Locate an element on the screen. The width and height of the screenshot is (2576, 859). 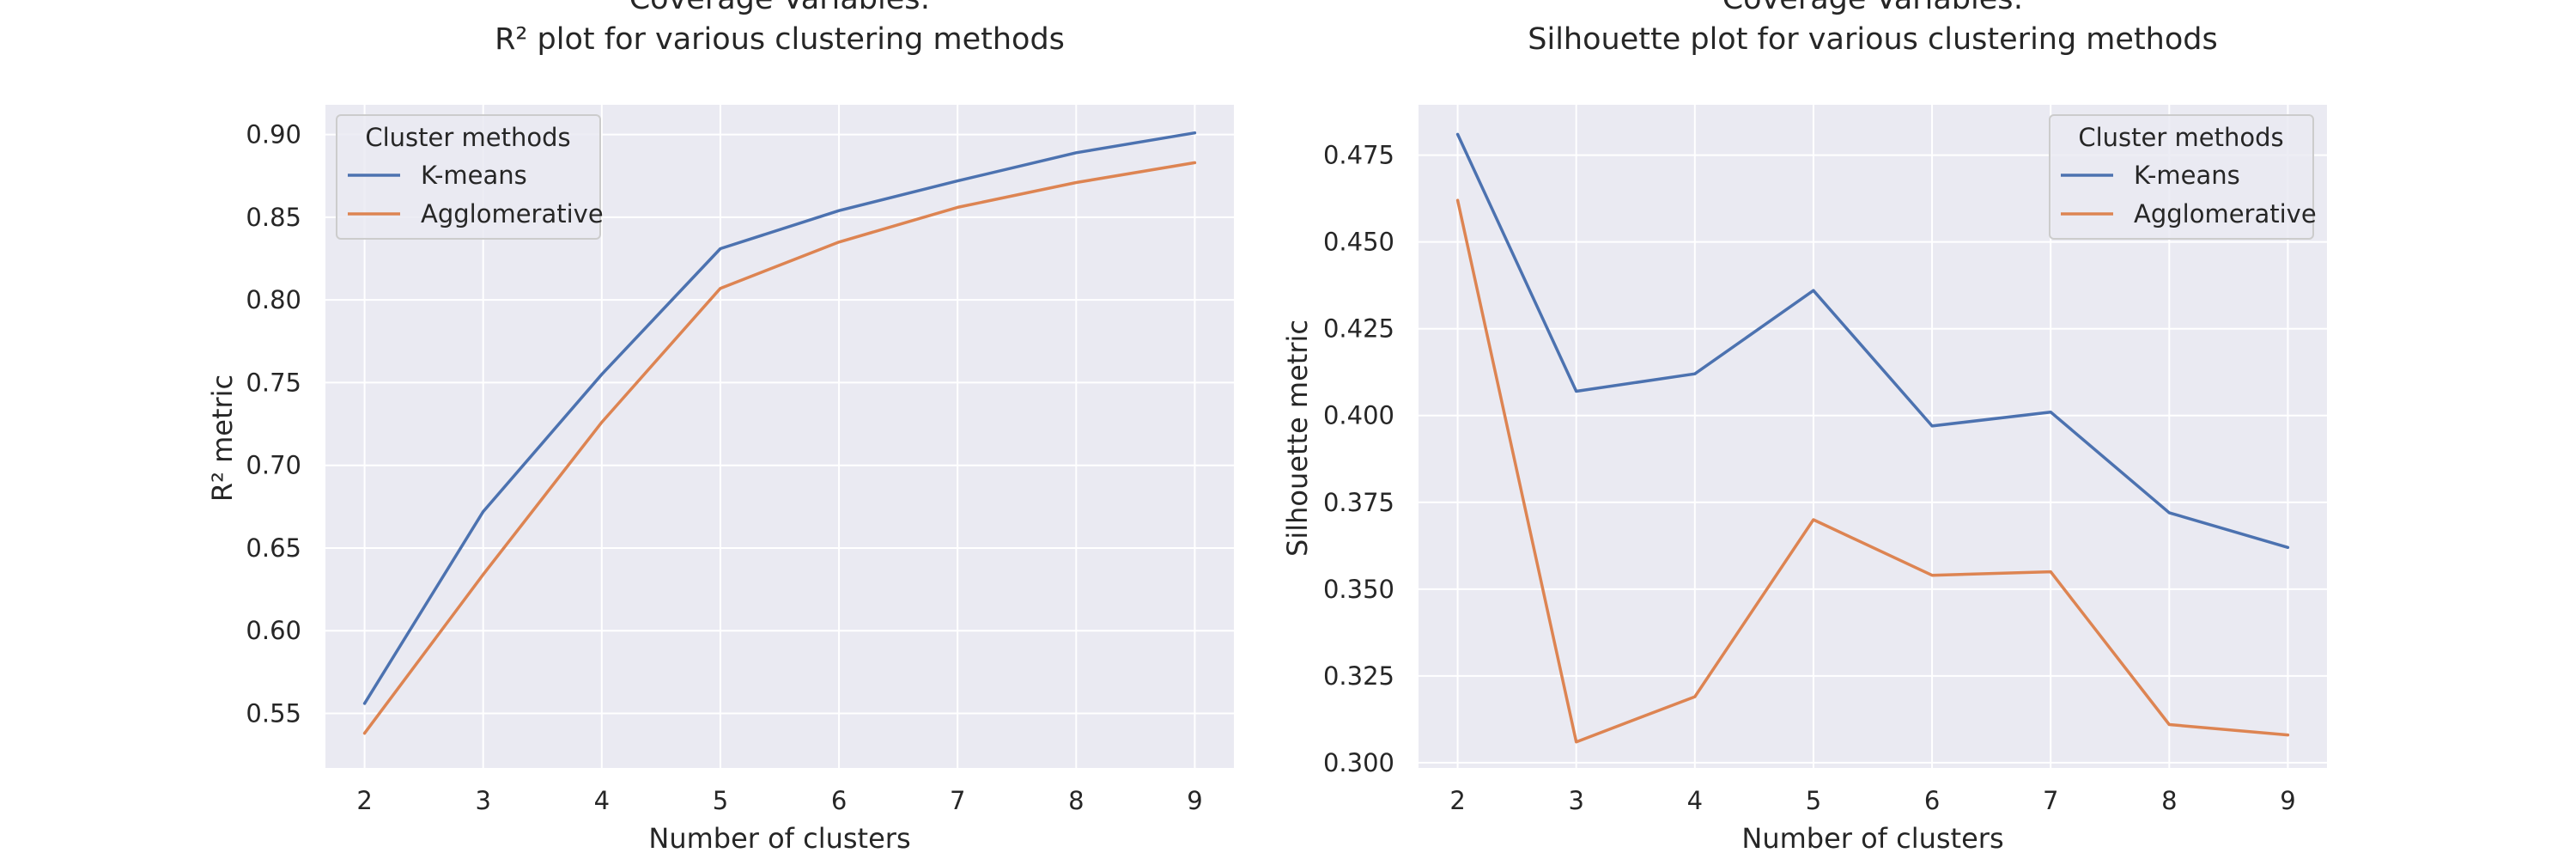
r2-legend-label-agglomerative: Agglomerative is located at coordinates (512, 214).